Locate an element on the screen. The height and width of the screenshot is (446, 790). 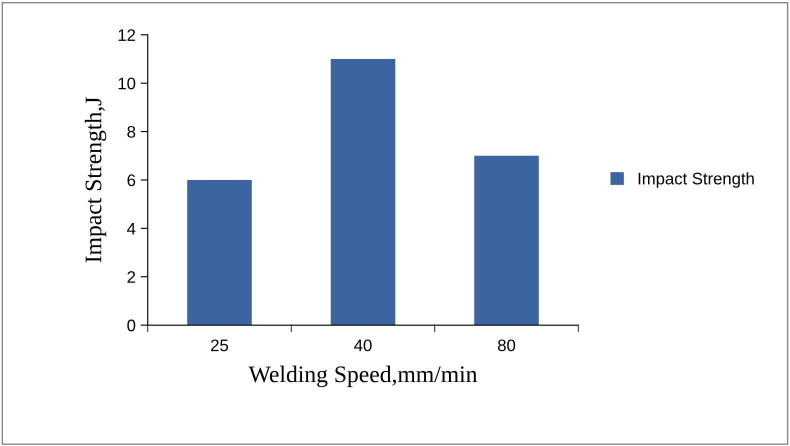
y-tick-label: 6 is located at coordinates (132, 180).